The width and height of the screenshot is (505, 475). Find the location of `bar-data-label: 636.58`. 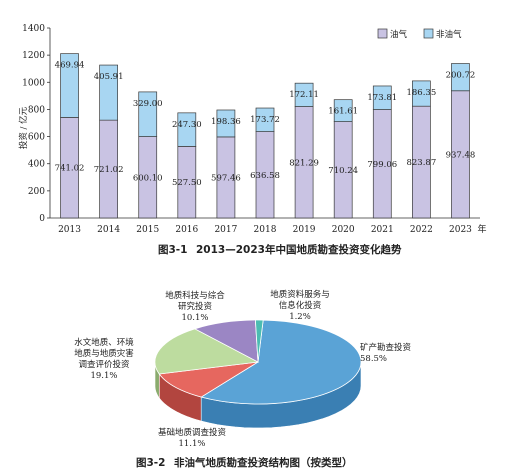

bar-data-label: 636.58 is located at coordinates (265, 176).